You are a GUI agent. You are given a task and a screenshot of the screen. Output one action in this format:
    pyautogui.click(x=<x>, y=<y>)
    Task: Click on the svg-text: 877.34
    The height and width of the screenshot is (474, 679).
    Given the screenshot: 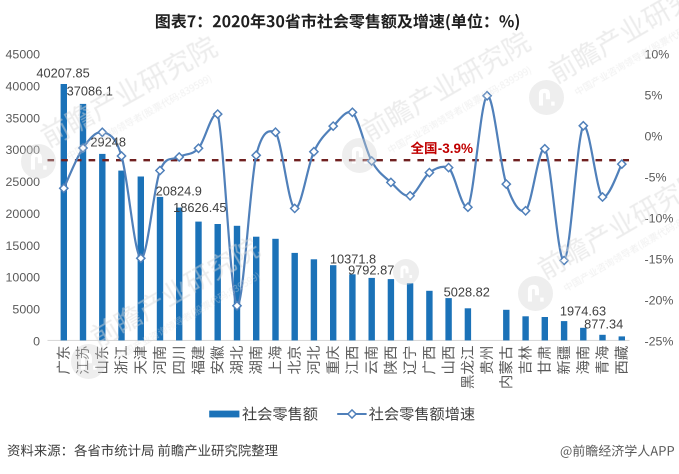 What is the action you would take?
    pyautogui.click(x=603, y=324)
    